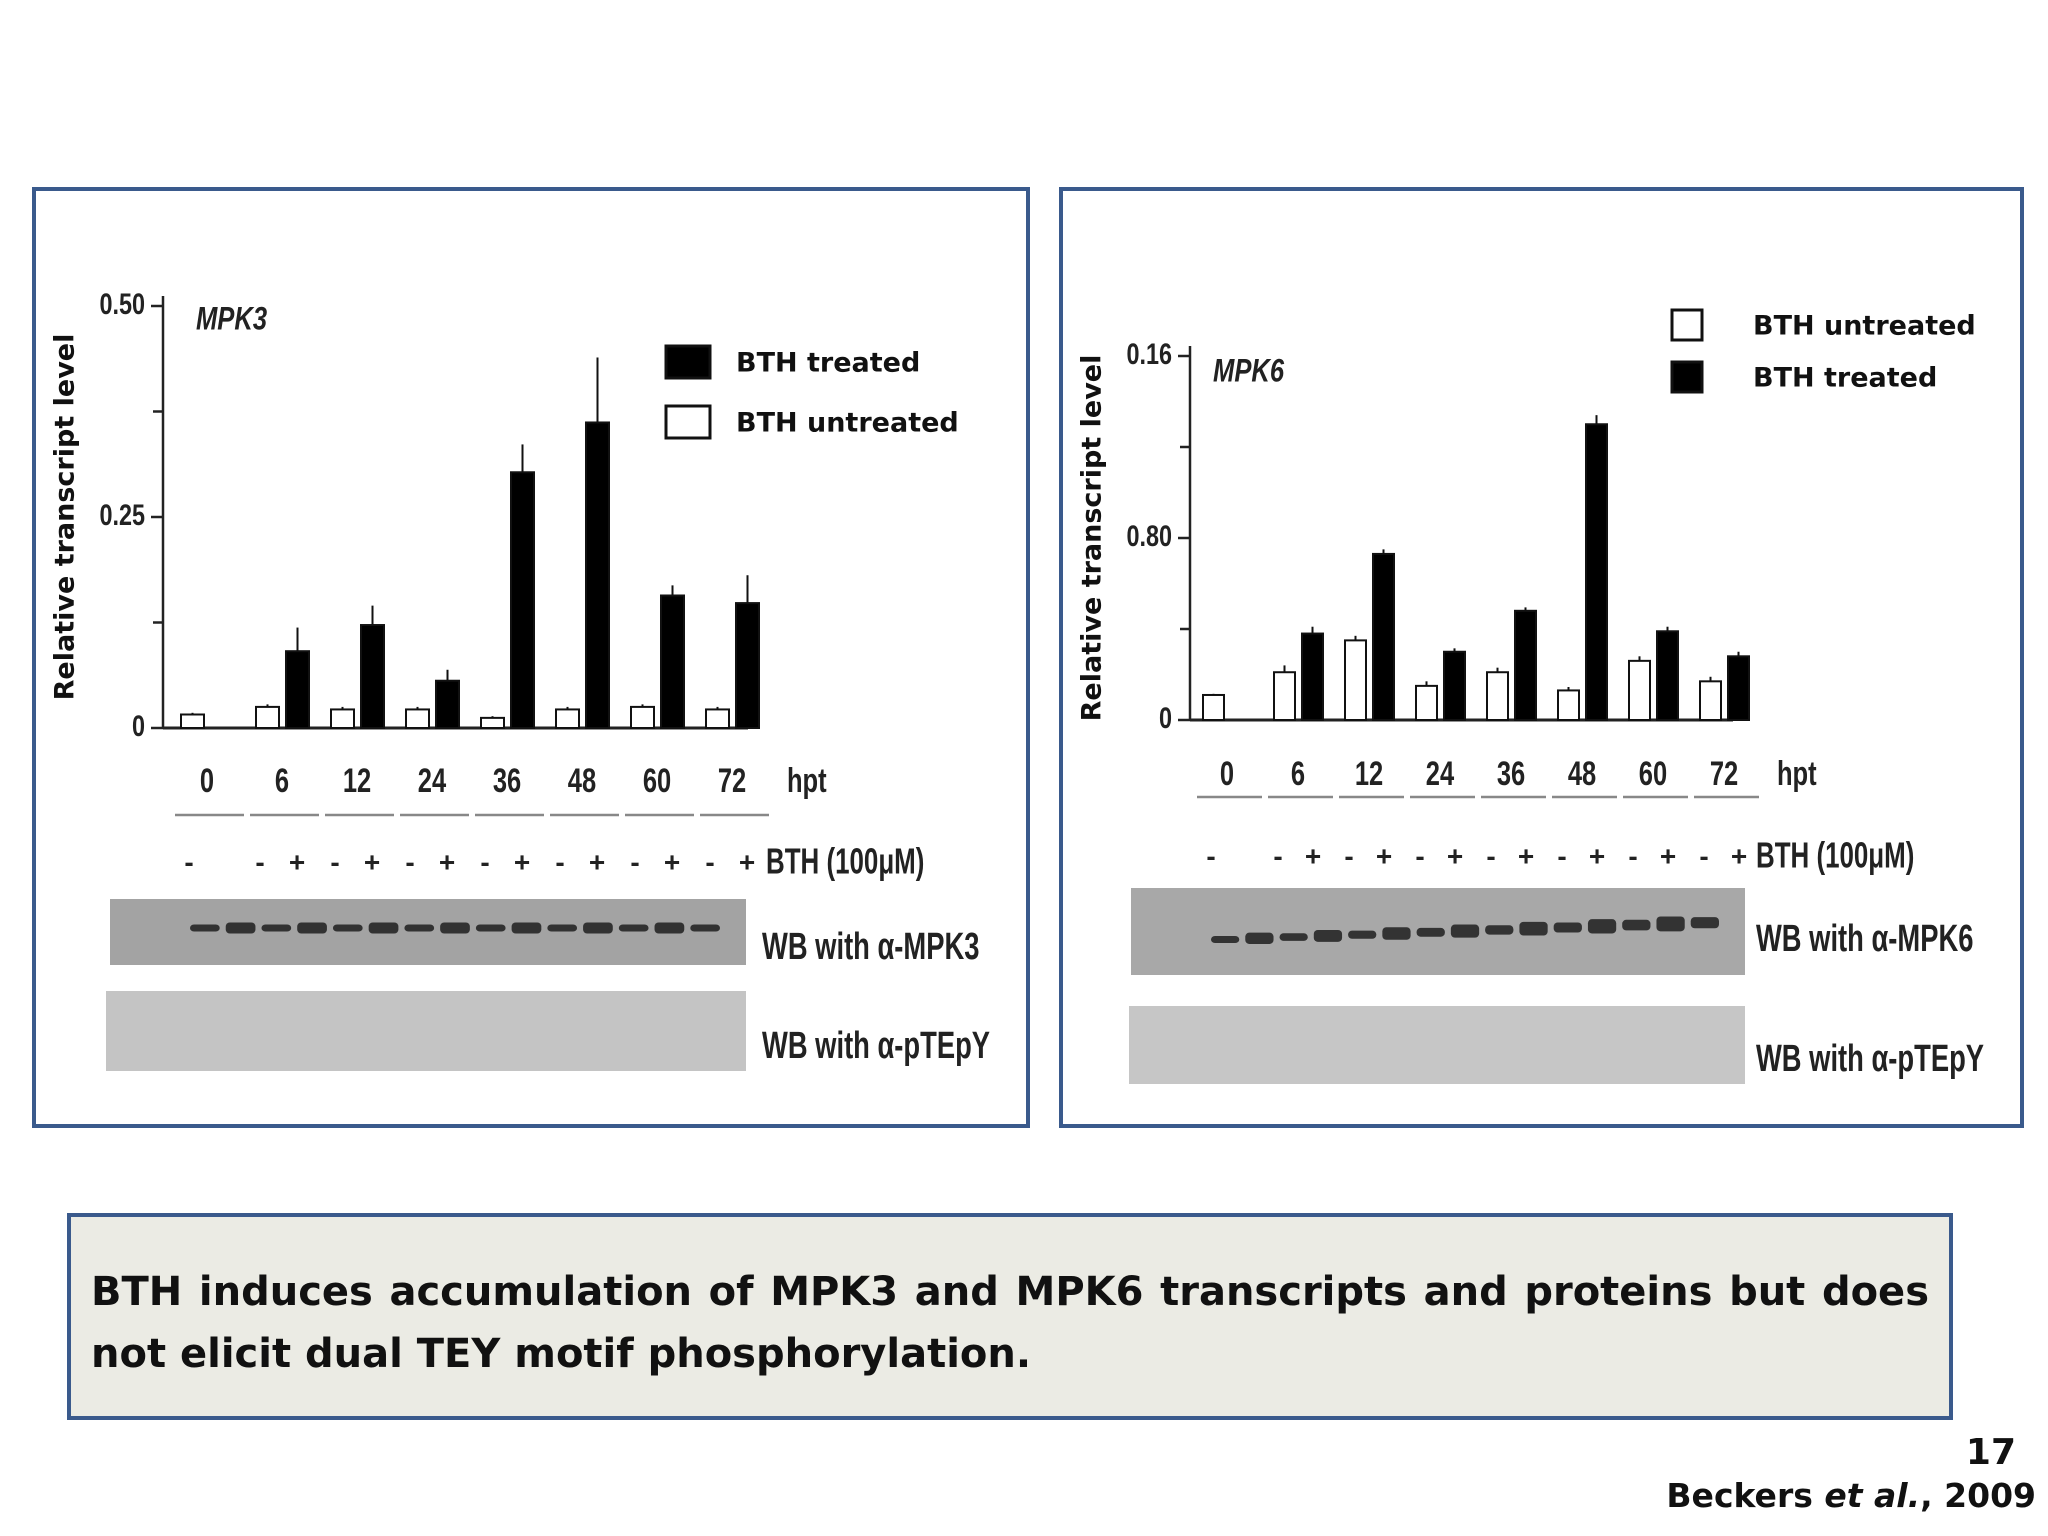 Image resolution: width=2048 pixels, height=1536 pixels. What do you see at coordinates (122, 303) in the screenshot?
I see `y-tick-label: 0.50` at bounding box center [122, 303].